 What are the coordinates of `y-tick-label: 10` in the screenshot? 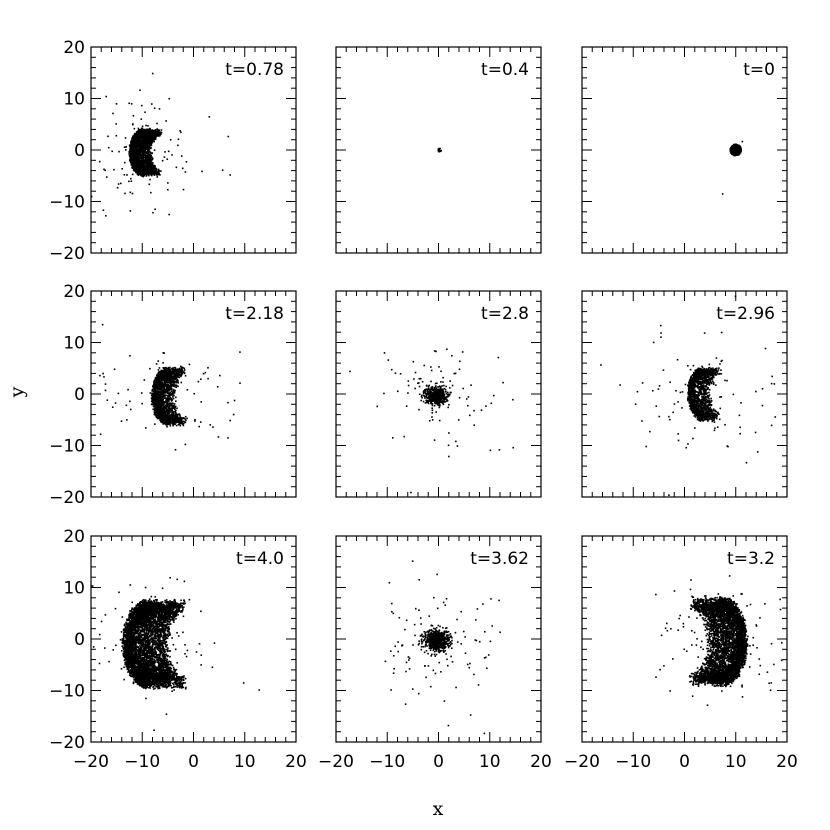 It's located at (74, 100).